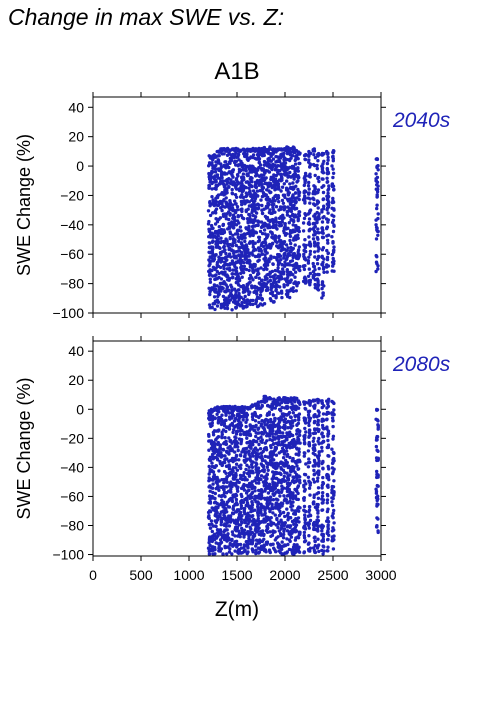 The height and width of the screenshot is (709, 501). I want to click on y-tick-label: 40, so click(76, 107).